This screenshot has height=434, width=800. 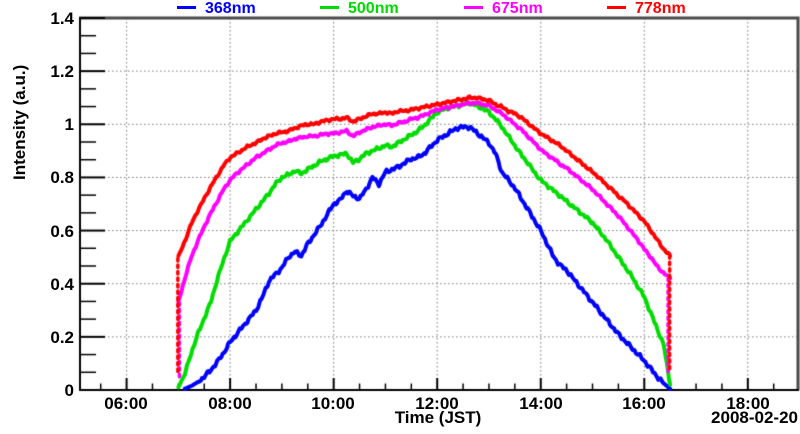 What do you see at coordinates (644, 403) in the screenshot?
I see `x-tick-label-1600: 16:00` at bounding box center [644, 403].